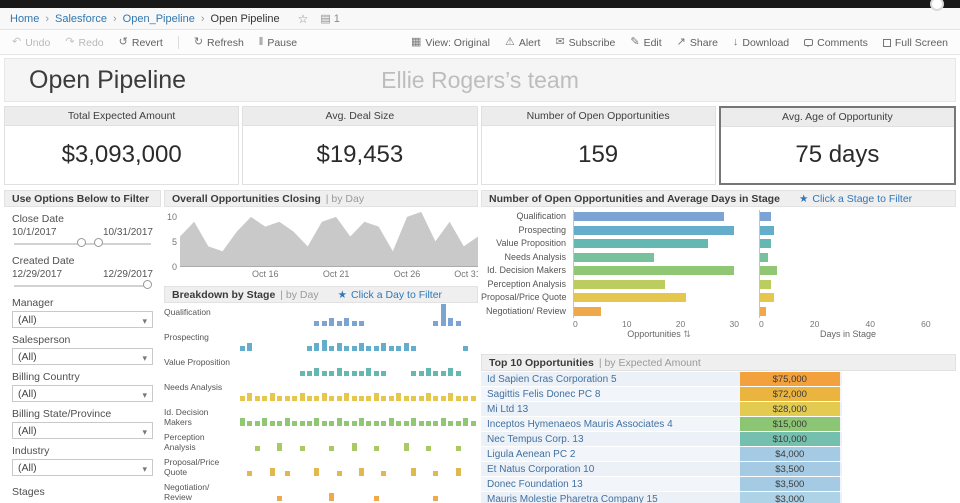 Image resolution: width=960 pixels, height=503 pixels. What do you see at coordinates (718, 484) in the screenshot?
I see `table-row-donec-foundation-13: Donec Foundation 13 $3,500` at bounding box center [718, 484].